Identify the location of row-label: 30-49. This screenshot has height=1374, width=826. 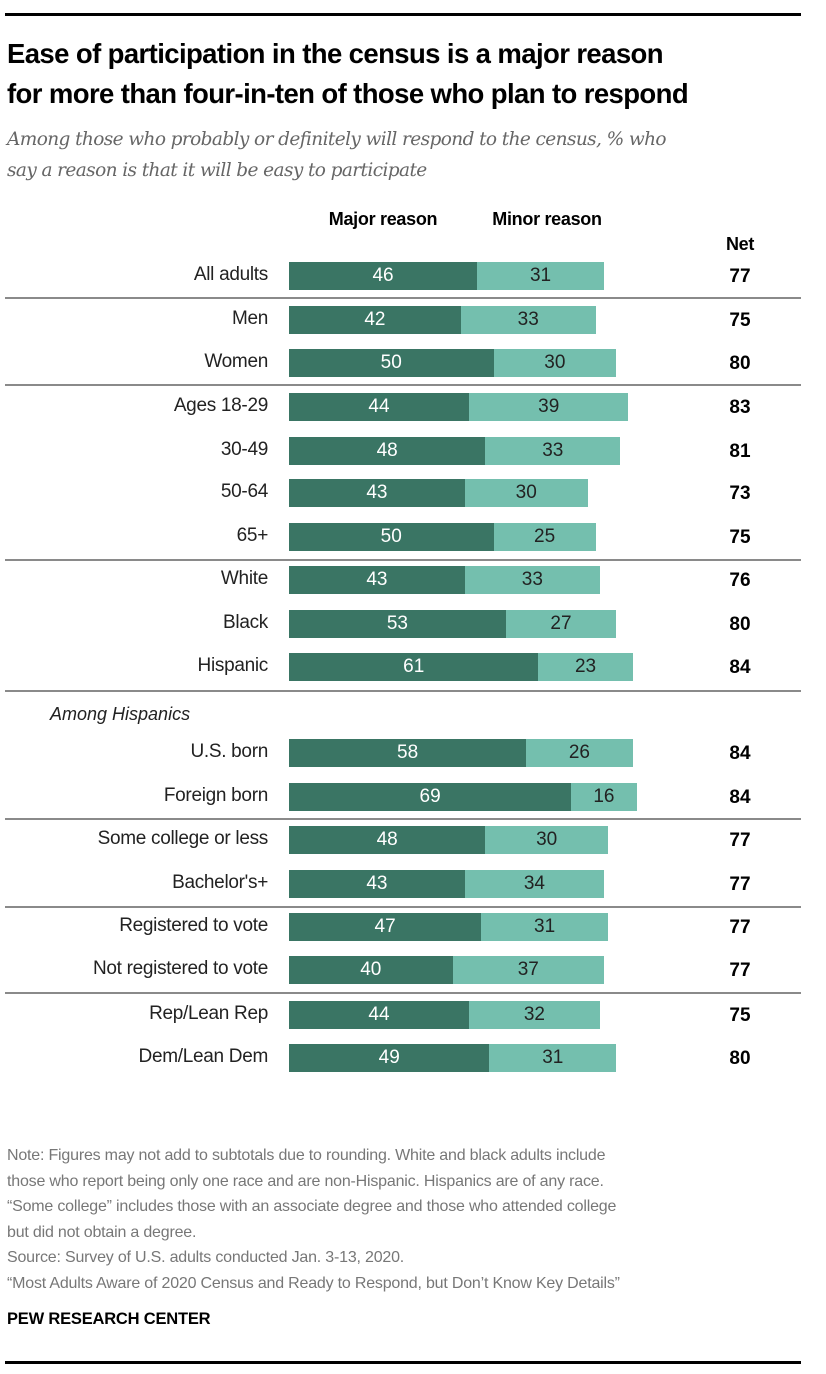
(244, 449).